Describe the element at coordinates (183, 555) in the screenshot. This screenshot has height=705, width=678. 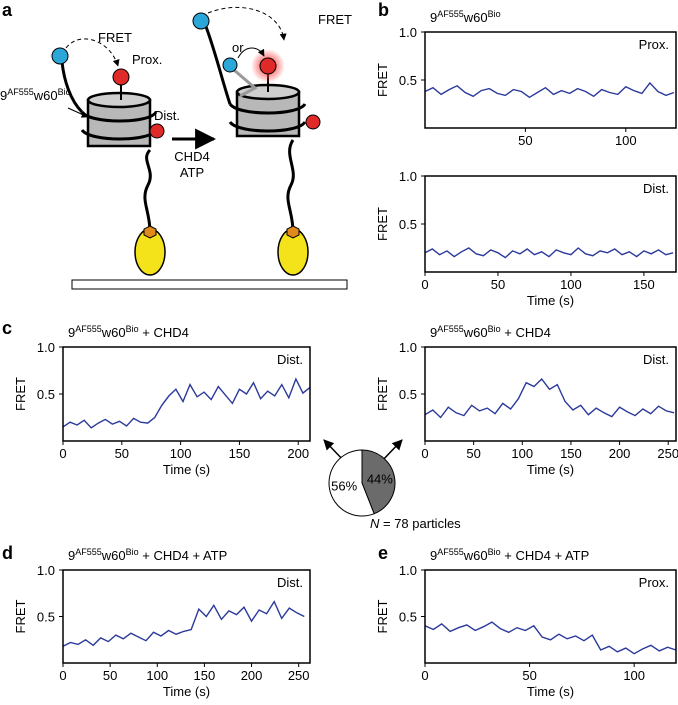
I see `text-part: + CHD4 + ATP` at that location.